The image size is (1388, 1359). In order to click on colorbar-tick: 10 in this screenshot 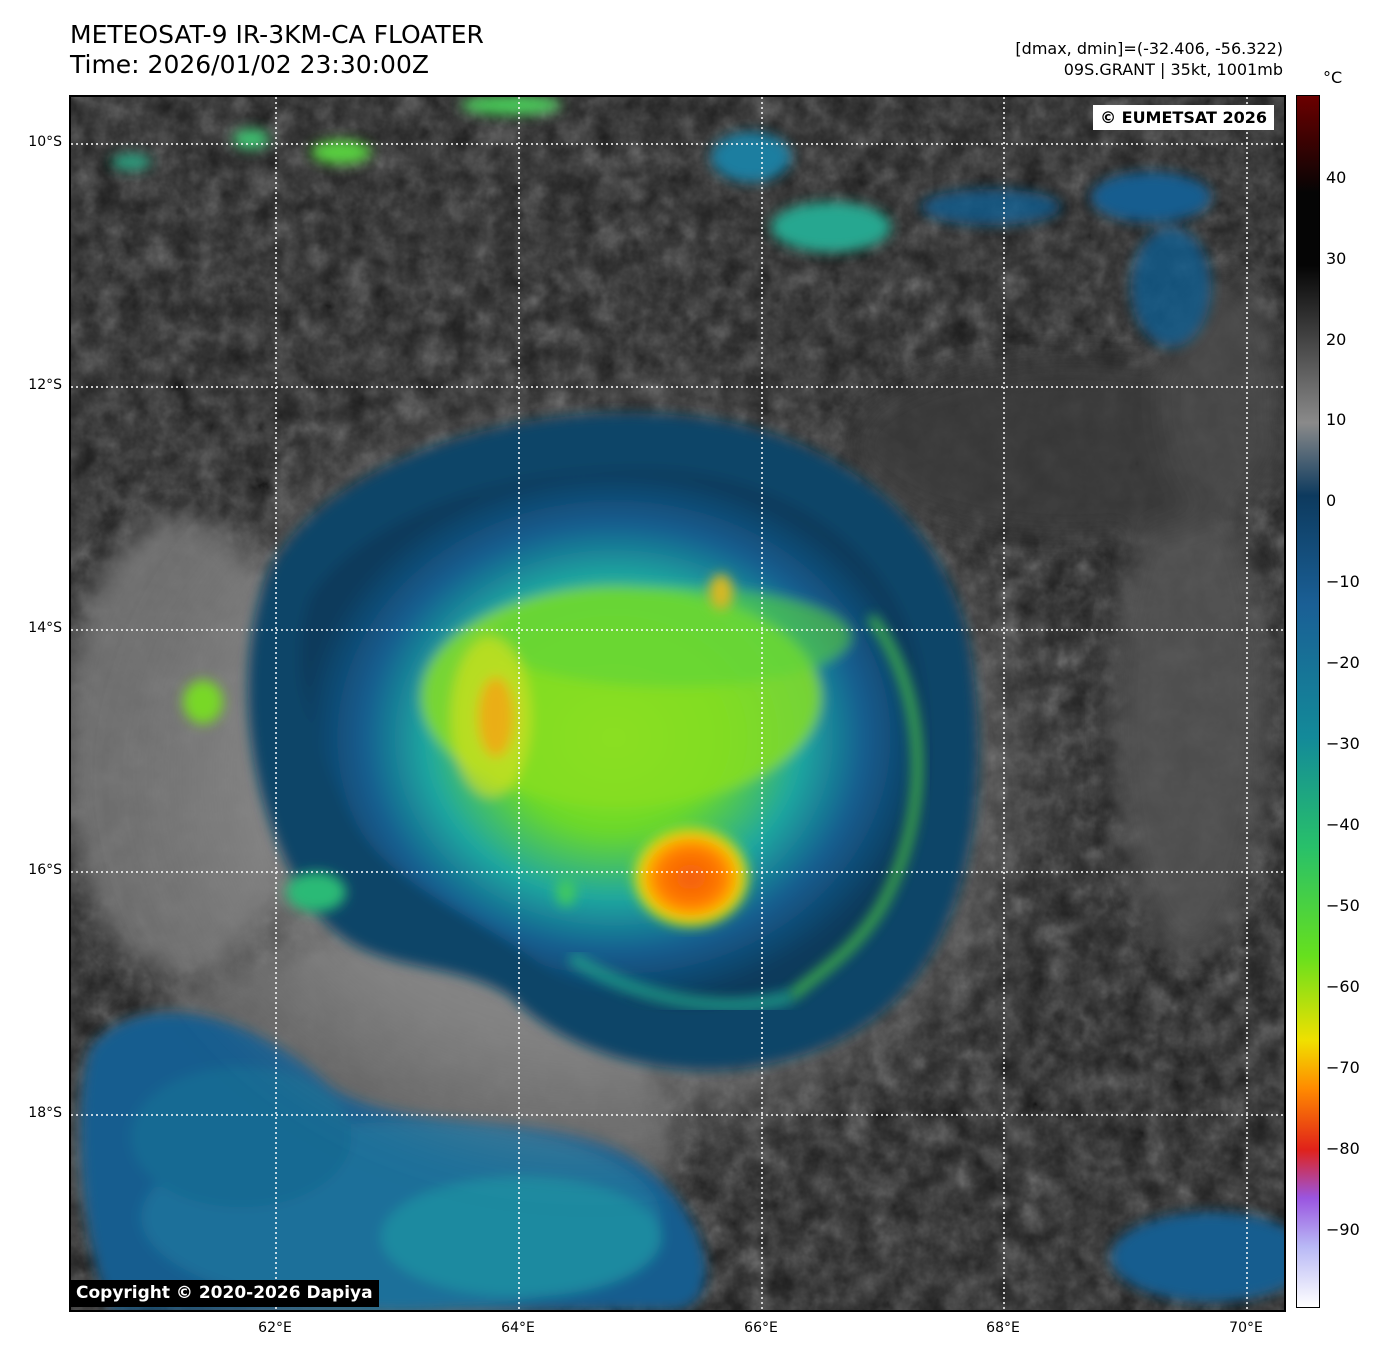, I will do `click(1336, 419)`.